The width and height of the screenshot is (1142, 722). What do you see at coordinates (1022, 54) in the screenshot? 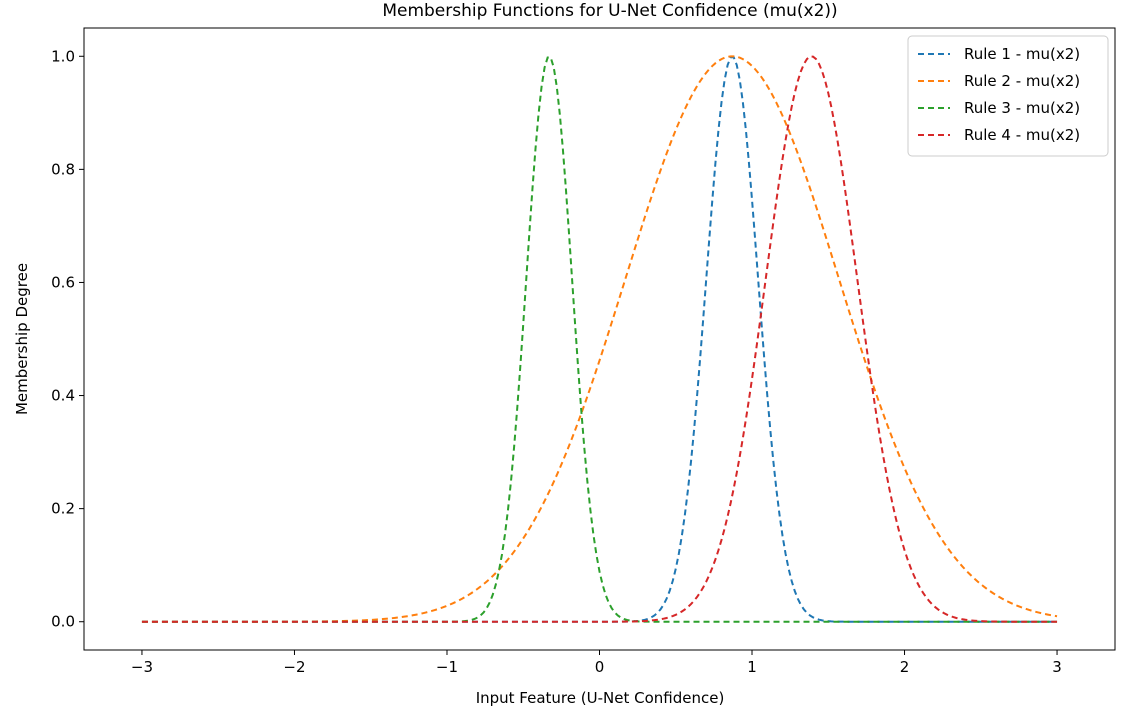
I see `legend-item-label: Rule 1 - mu(x2)` at bounding box center [1022, 54].